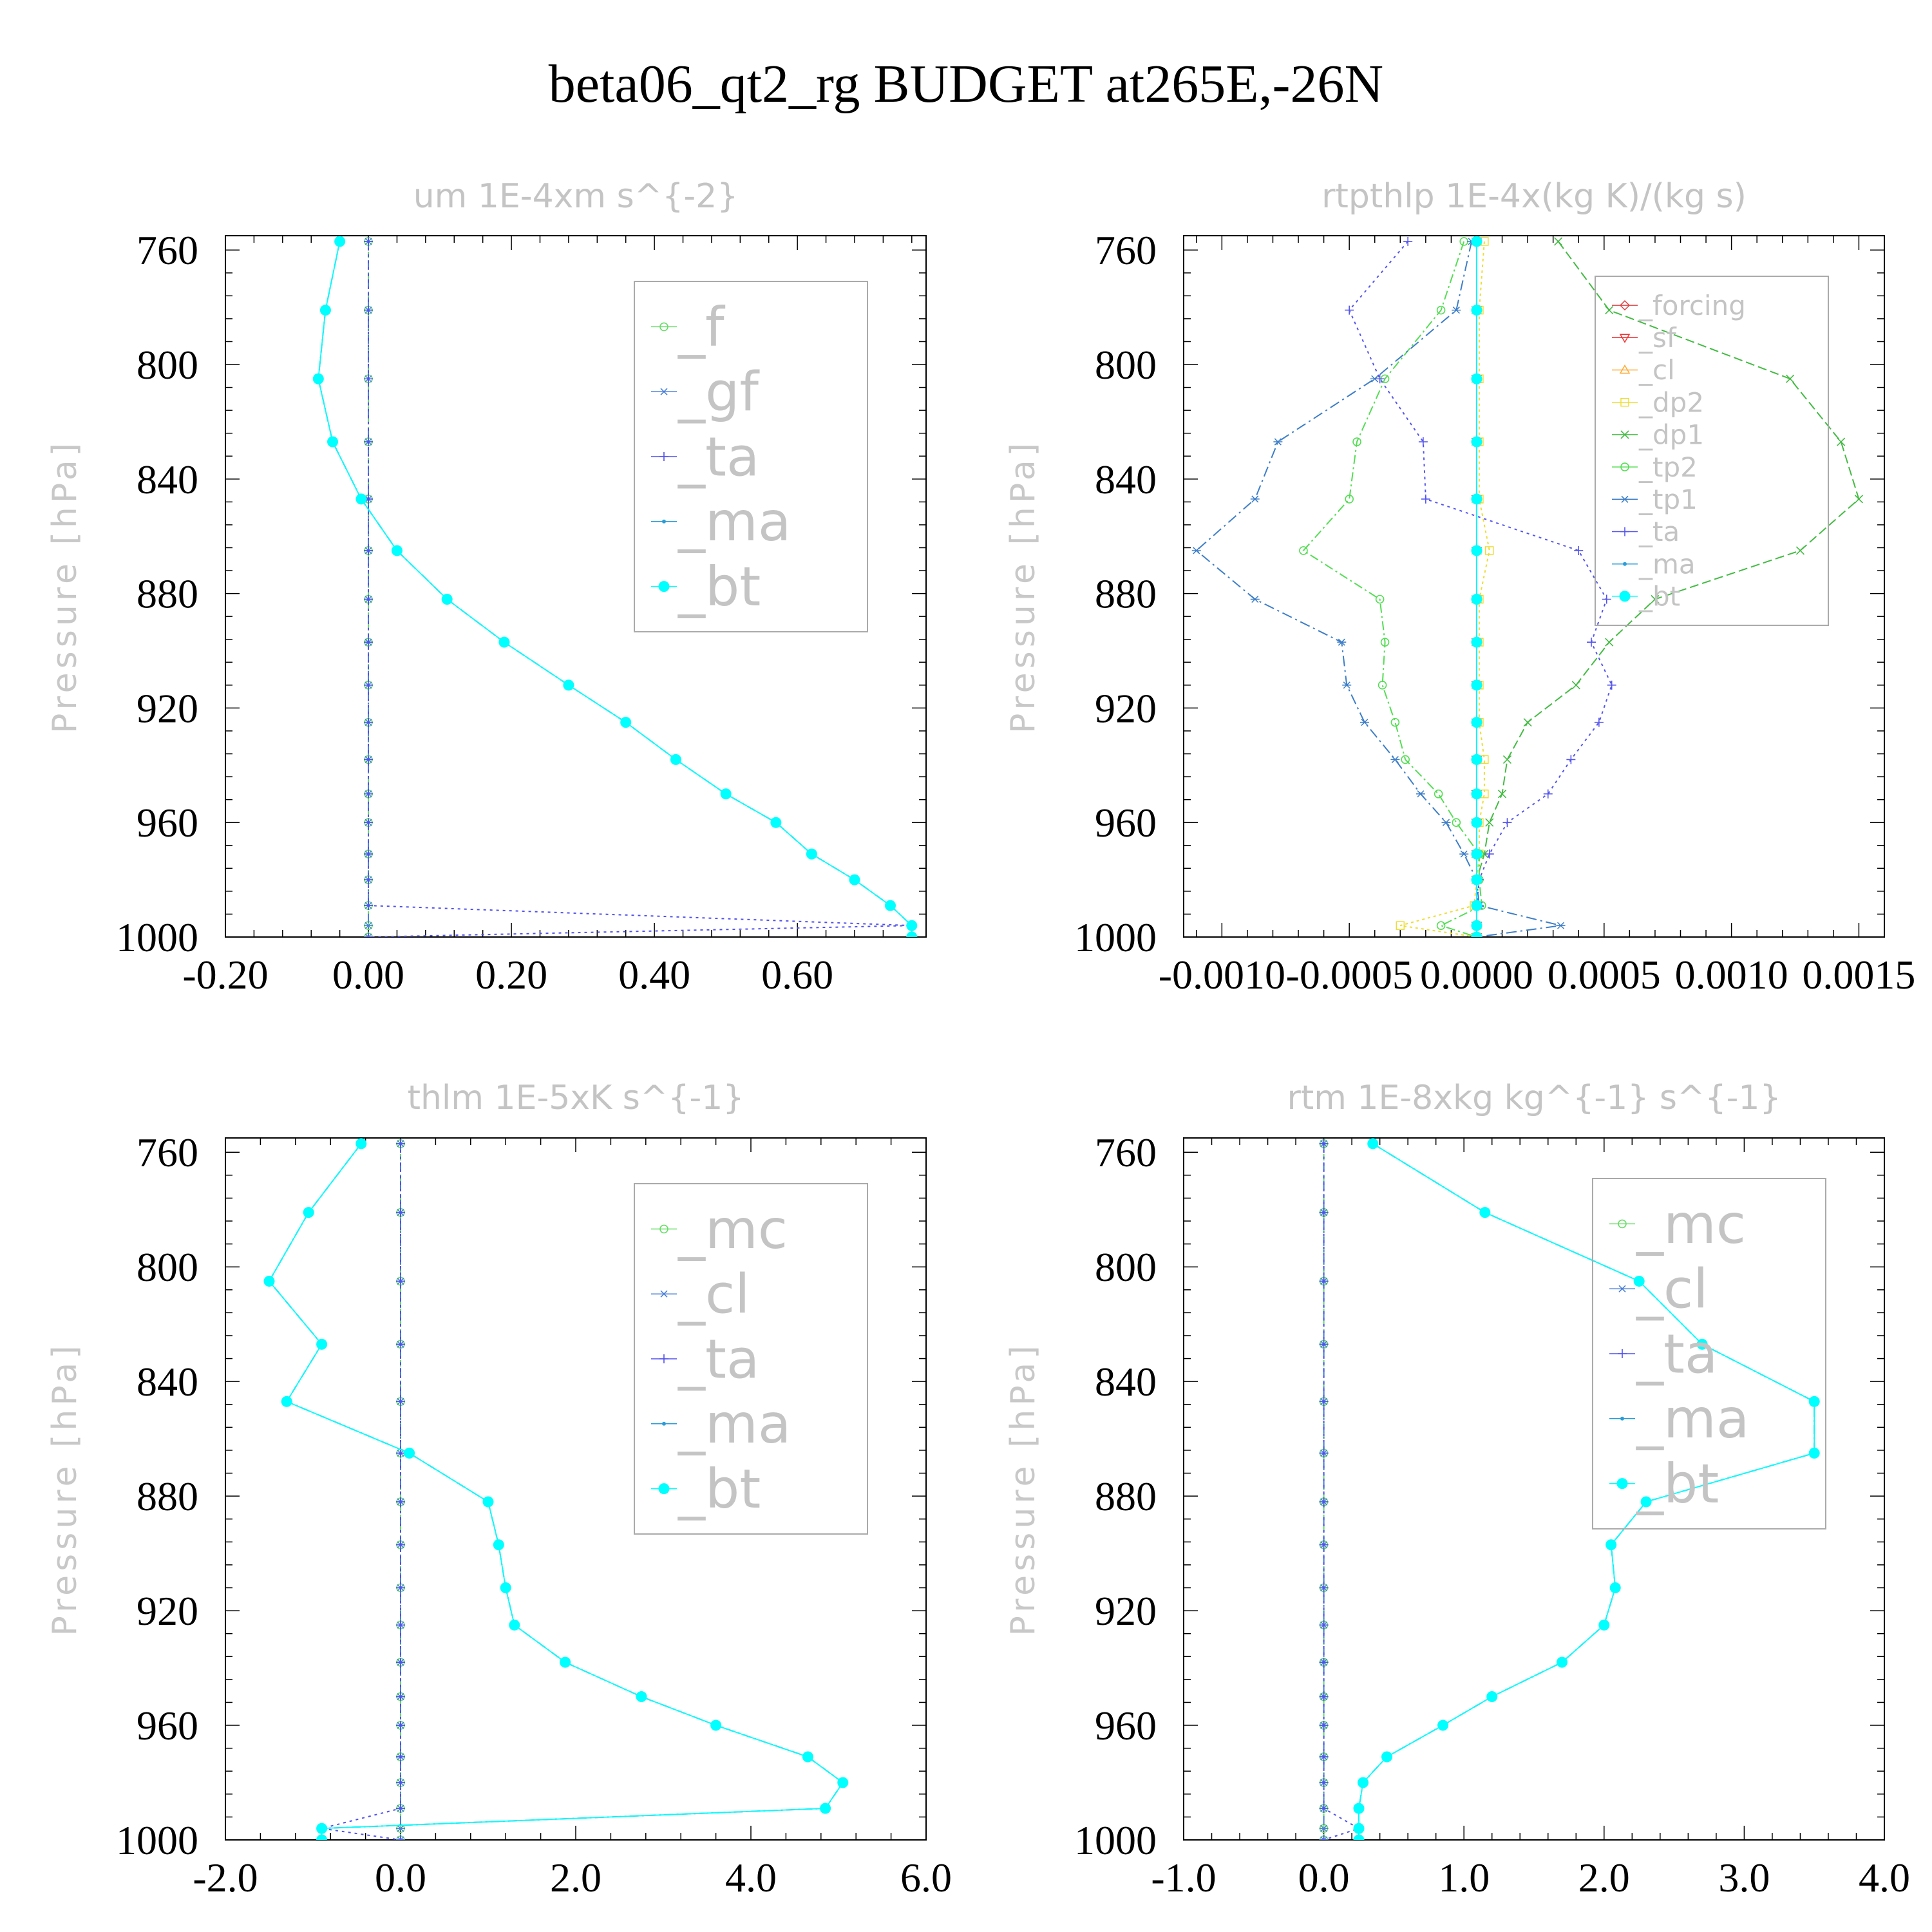 This screenshot has width=1932, height=1932. I want to click on x-tick-label: 0.0, so click(400, 1878).